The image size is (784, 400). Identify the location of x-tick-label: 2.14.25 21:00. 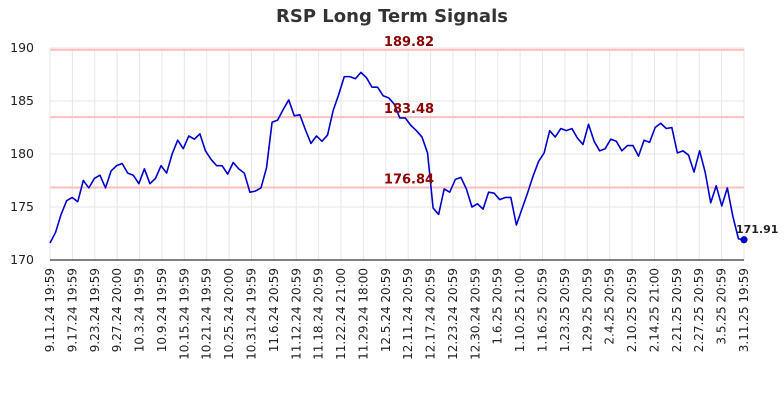
(654, 310).